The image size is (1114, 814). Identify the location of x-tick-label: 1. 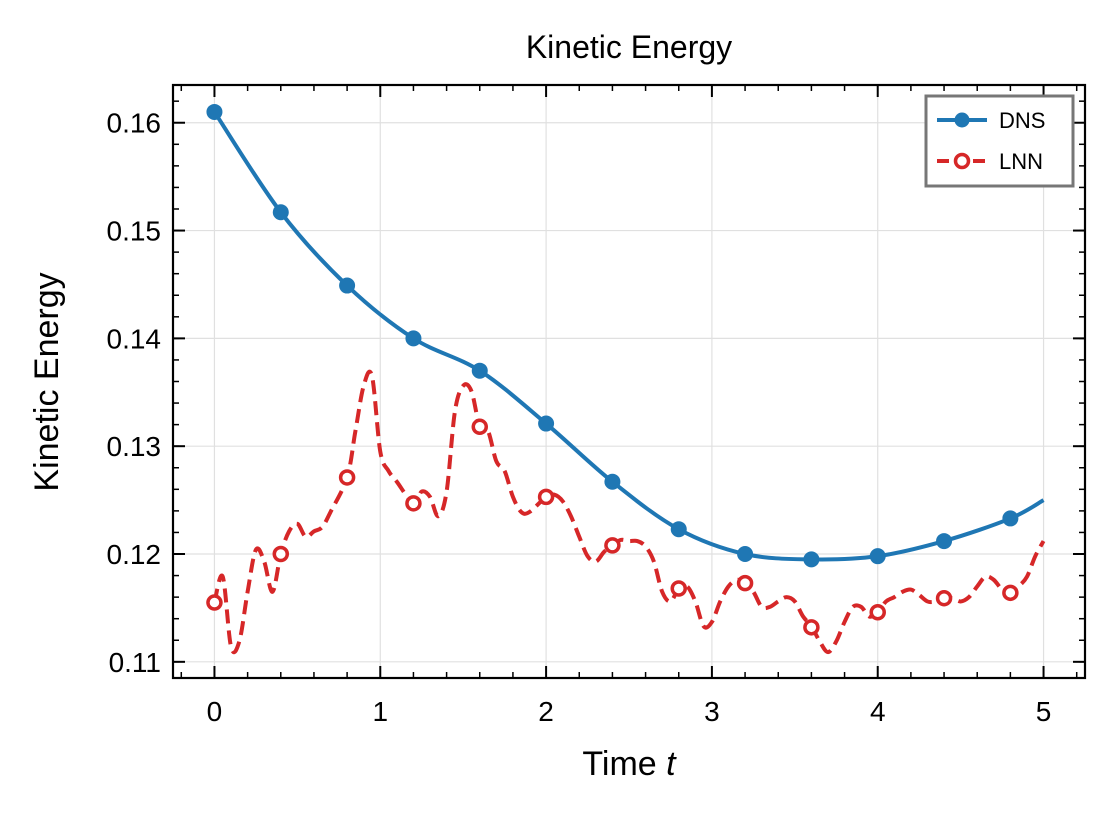
(380, 711).